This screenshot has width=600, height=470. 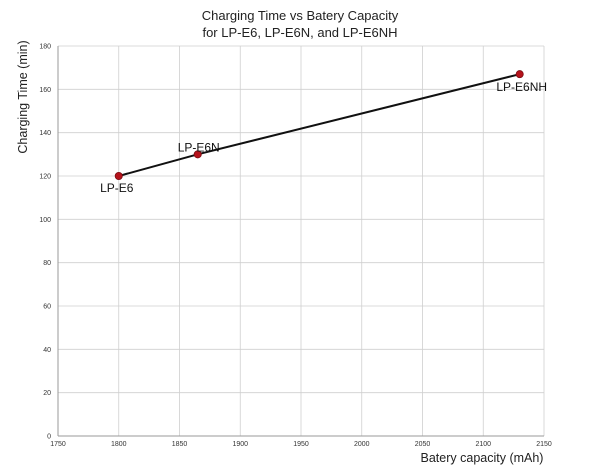 I want to click on y-axis-title: Charging Time (min), so click(x=23, y=96).